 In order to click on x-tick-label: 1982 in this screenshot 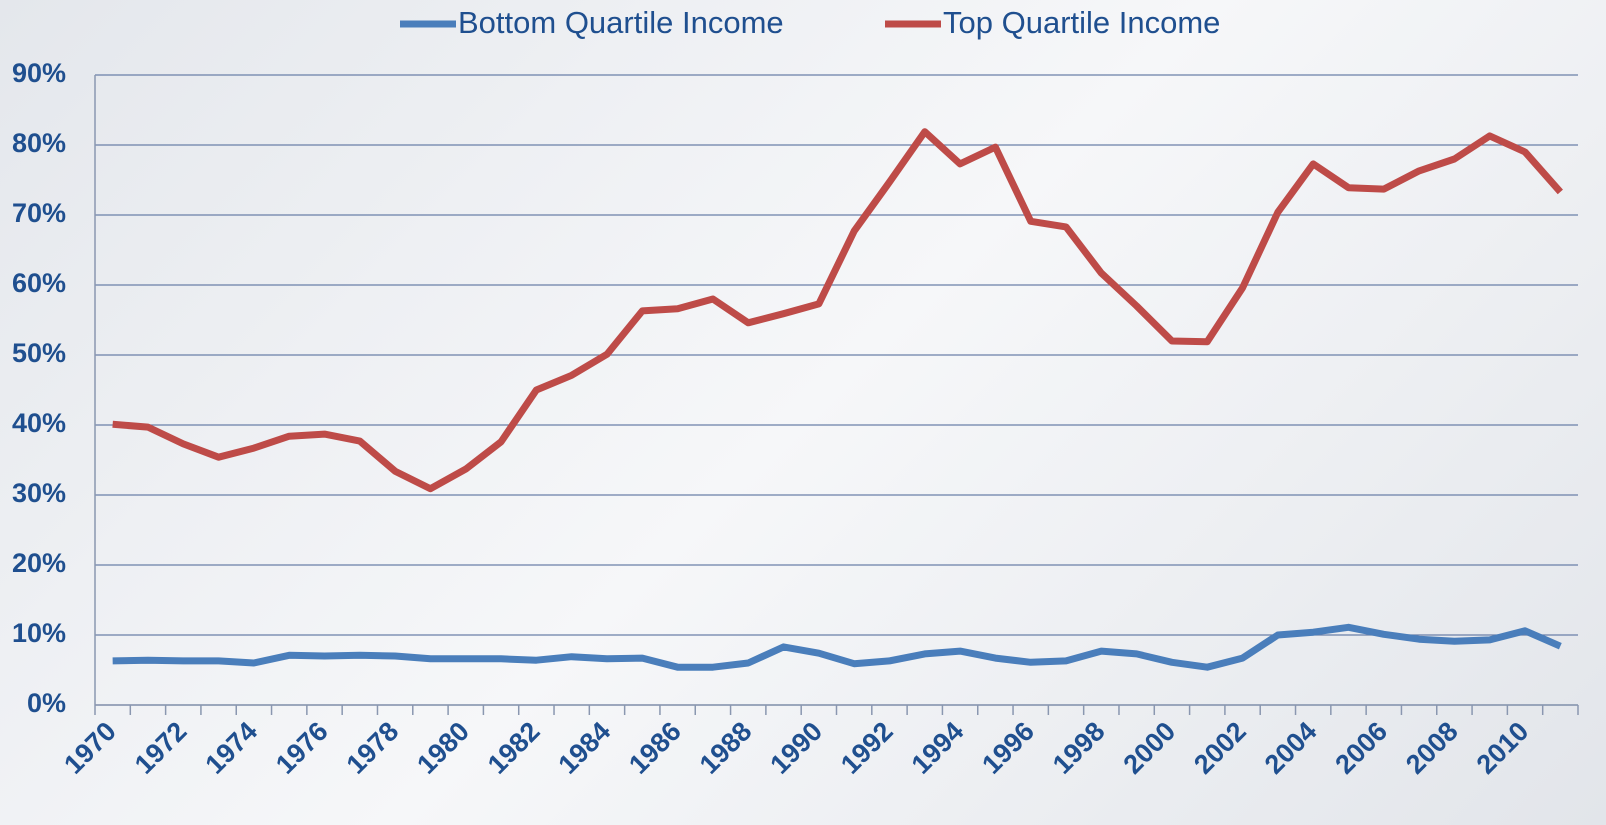, I will do `click(514, 748)`.